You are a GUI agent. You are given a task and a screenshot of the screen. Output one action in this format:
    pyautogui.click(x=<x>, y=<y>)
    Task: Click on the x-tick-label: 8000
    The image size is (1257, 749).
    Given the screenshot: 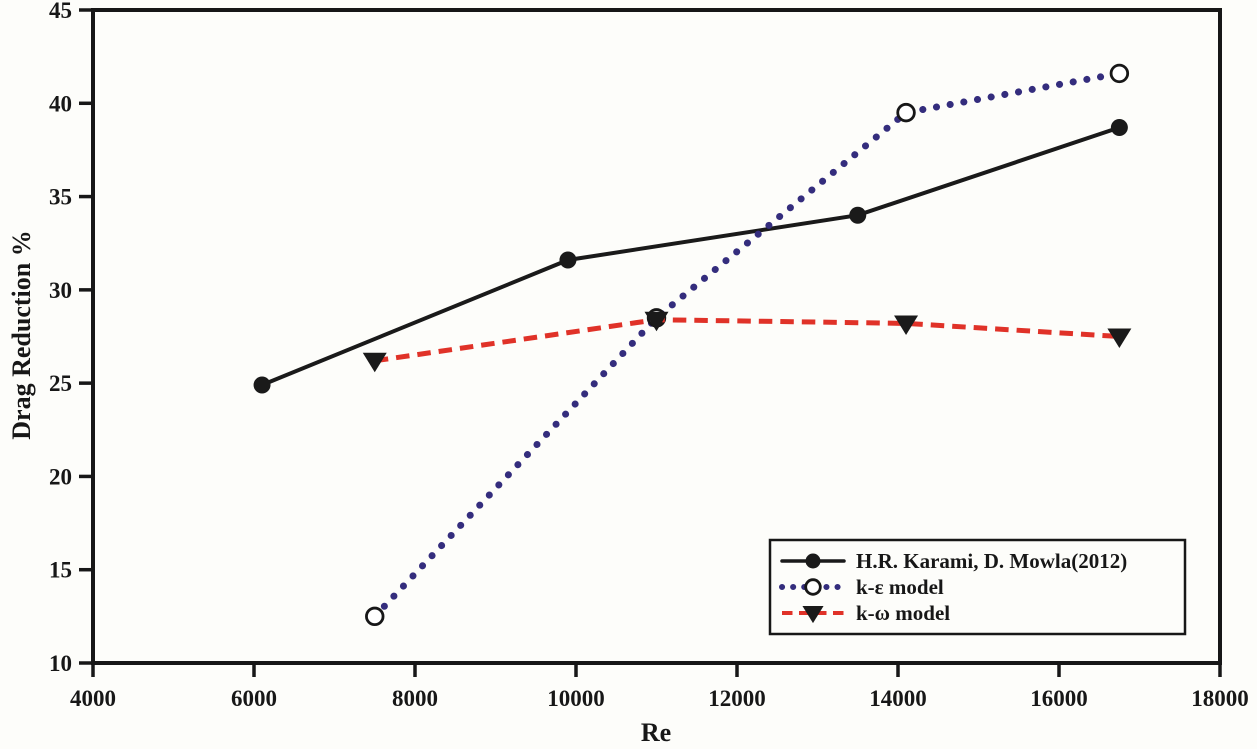 What is the action you would take?
    pyautogui.click(x=415, y=698)
    